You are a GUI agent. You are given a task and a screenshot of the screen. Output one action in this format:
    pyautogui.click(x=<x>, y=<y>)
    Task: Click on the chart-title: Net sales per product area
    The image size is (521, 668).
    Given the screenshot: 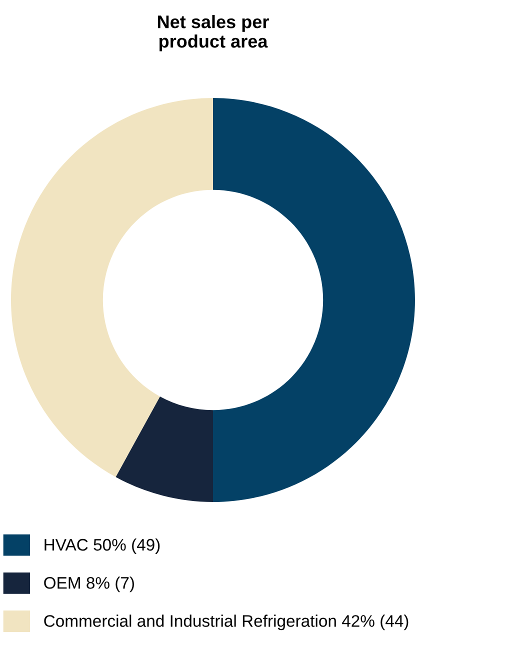 What is the action you would take?
    pyautogui.click(x=213, y=33)
    